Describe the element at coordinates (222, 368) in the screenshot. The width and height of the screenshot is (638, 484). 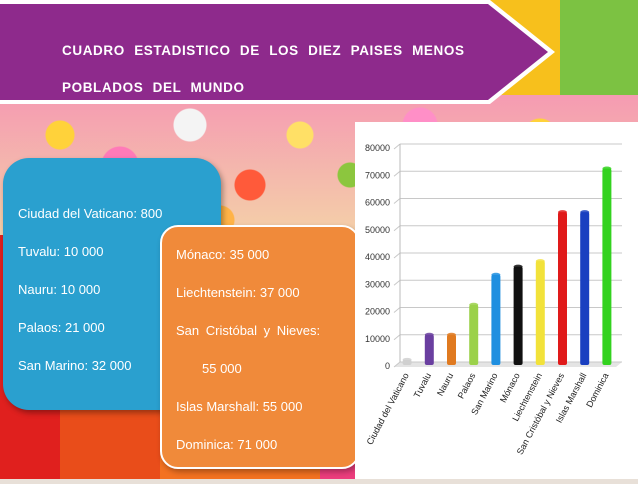
I see `list-item: 55 000` at that location.